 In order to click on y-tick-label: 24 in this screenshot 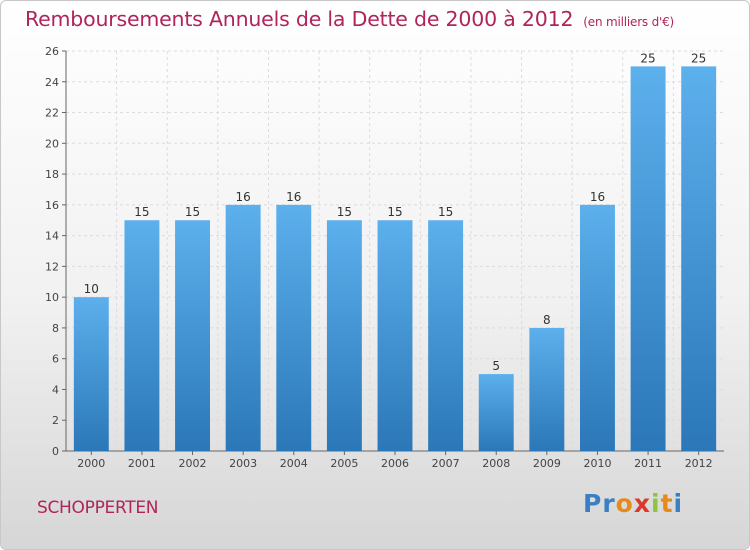, I will do `click(52, 82)`.